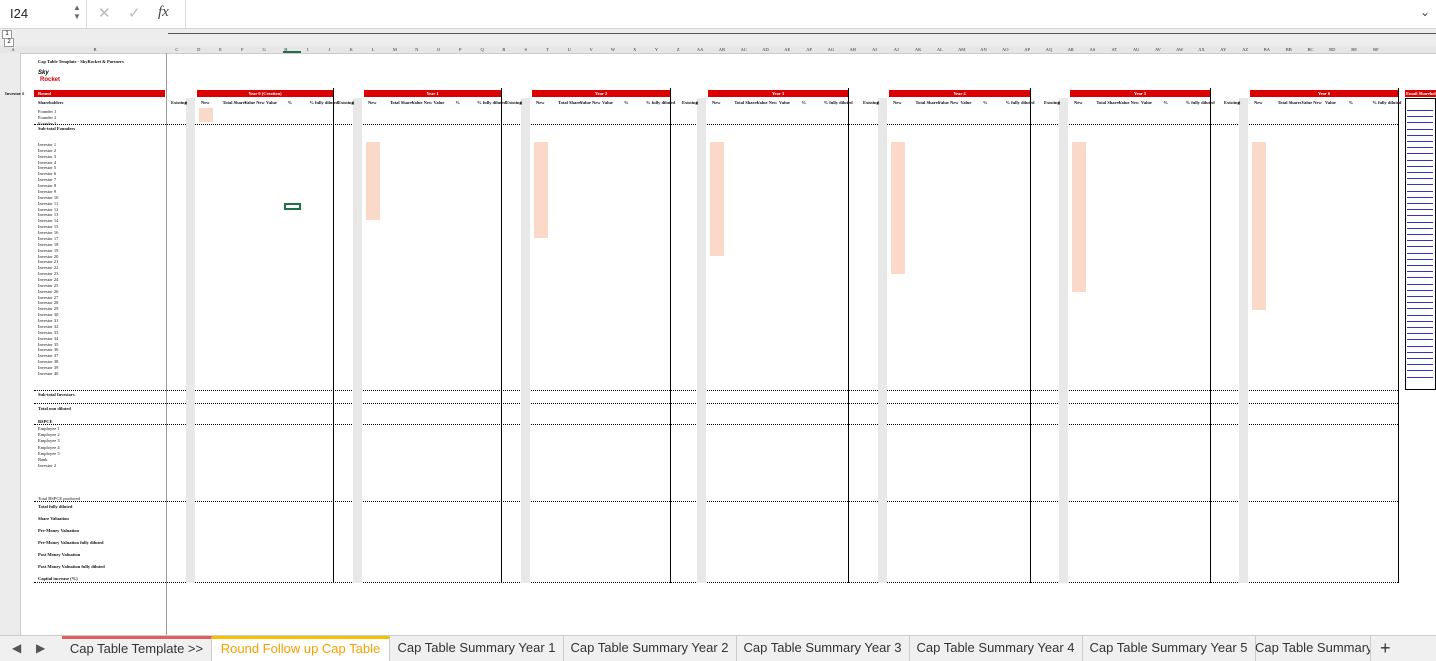 The height and width of the screenshot is (661, 1436). What do you see at coordinates (104, 13) in the screenshot?
I see `cancel-button: ✕` at bounding box center [104, 13].